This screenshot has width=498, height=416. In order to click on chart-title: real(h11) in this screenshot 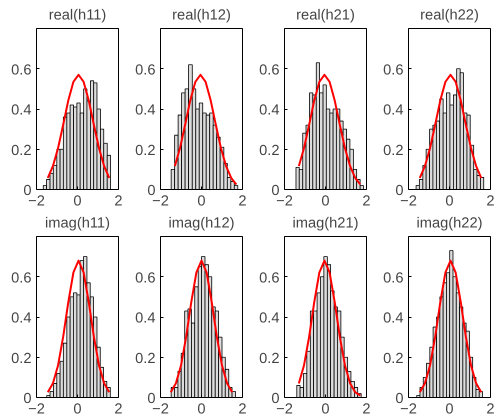, I will do `click(77, 16)`.